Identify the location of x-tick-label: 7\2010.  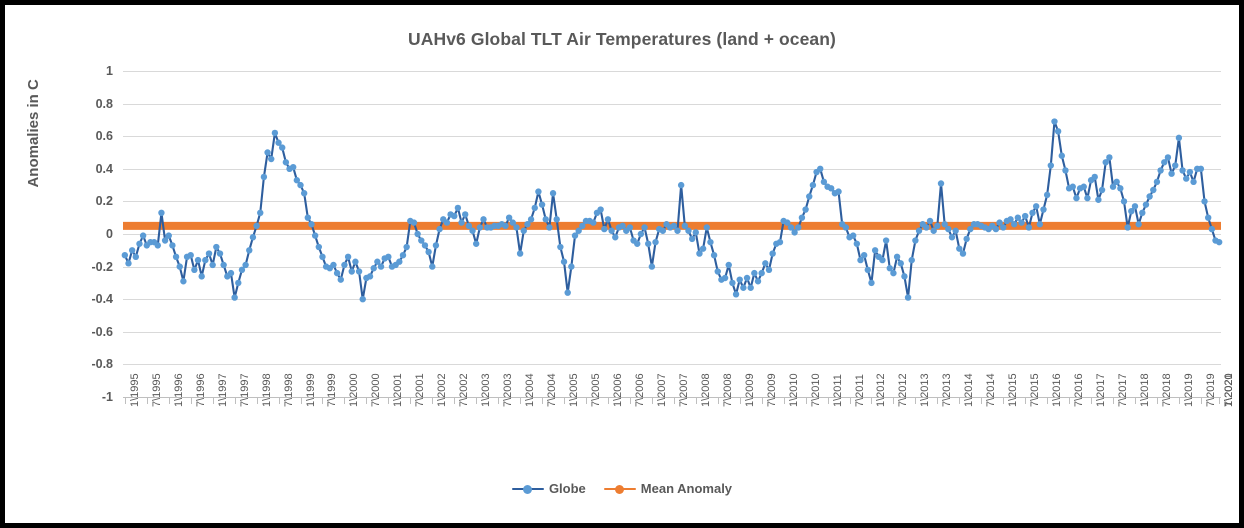
(815, 390).